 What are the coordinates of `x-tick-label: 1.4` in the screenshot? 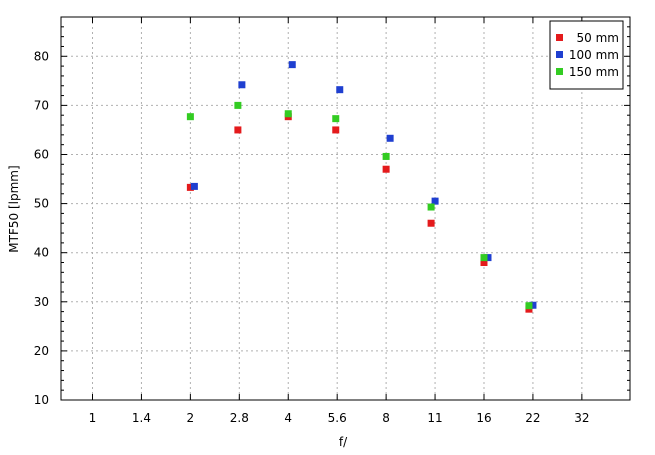 It's located at (141, 418).